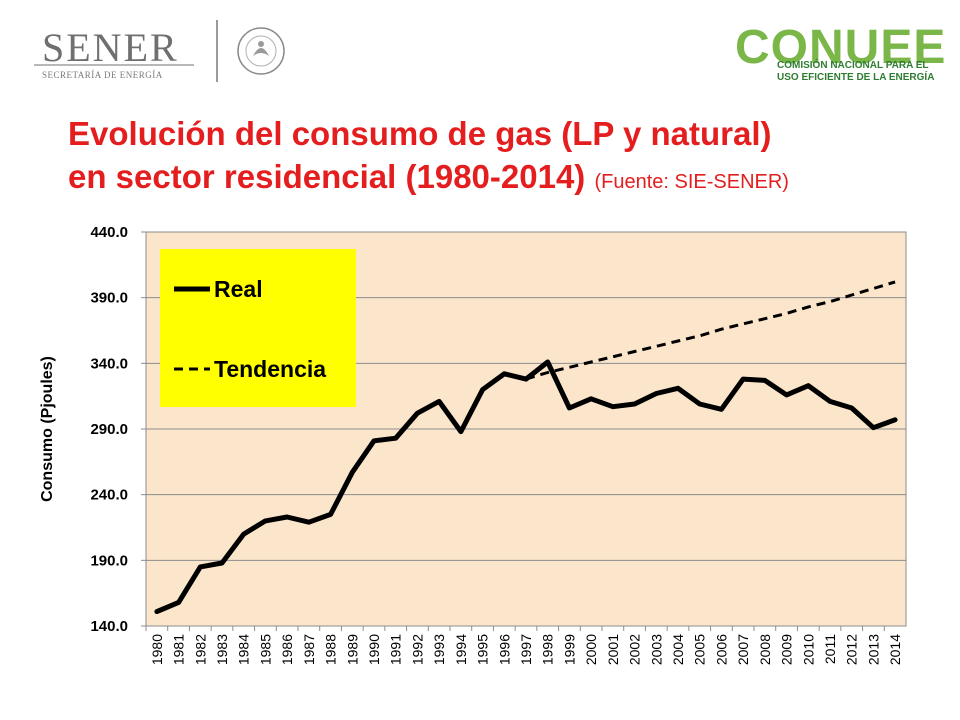  I want to click on x-tick-label: 1989, so click(352, 649).